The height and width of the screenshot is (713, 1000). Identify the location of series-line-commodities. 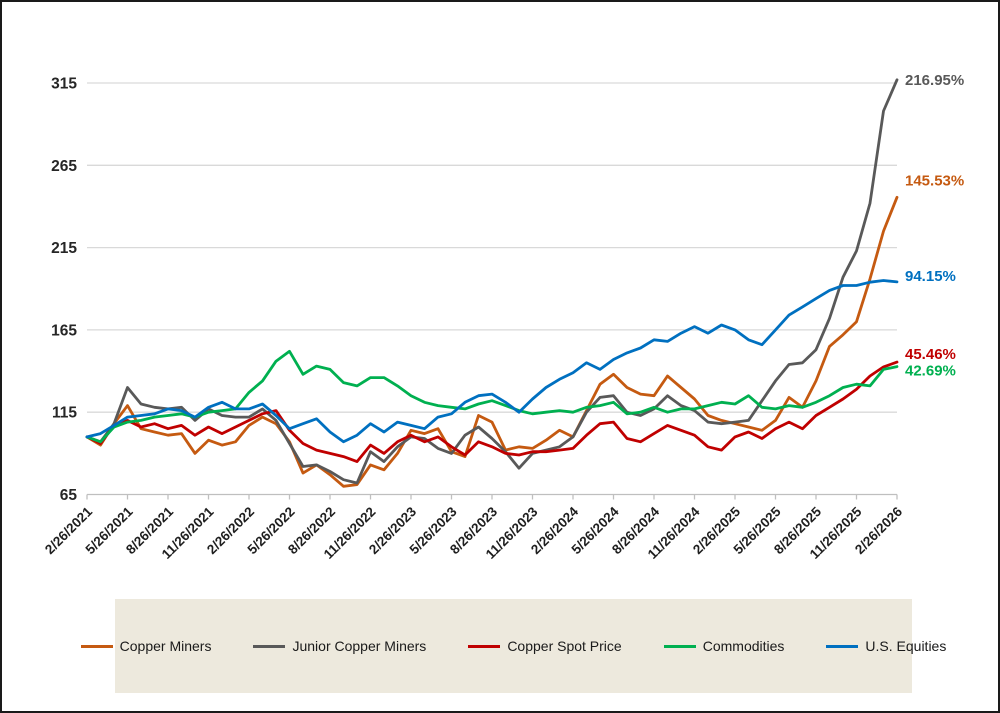
(492, 396).